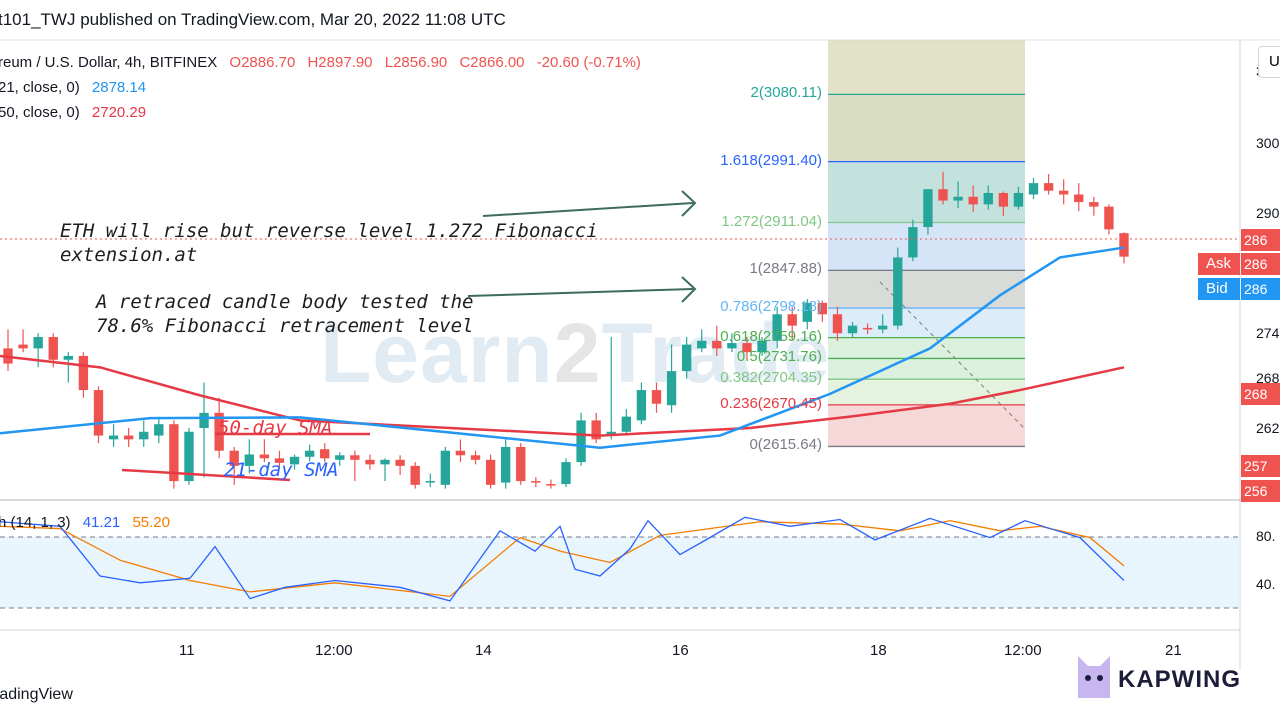  I want to click on sma21-label-line, so click(206, 475).